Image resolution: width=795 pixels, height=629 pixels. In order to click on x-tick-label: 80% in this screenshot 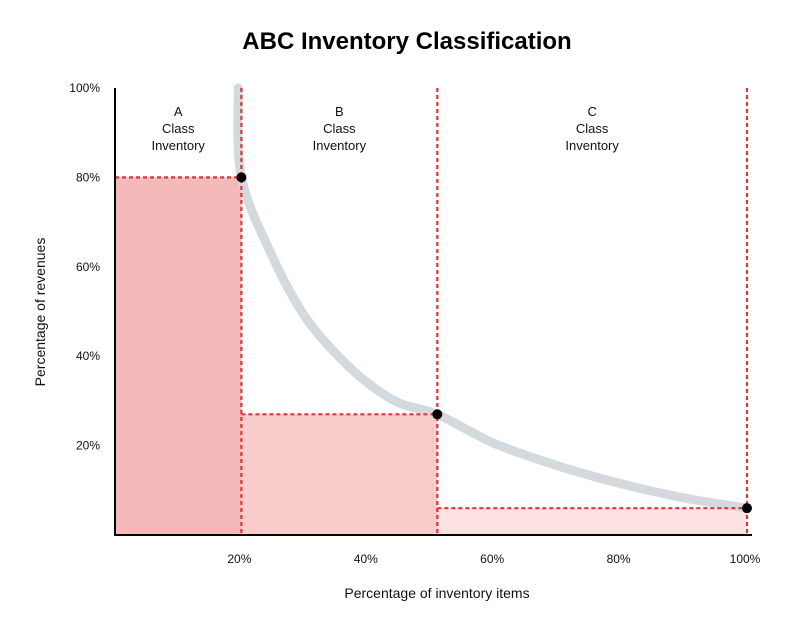, I will do `click(619, 559)`.